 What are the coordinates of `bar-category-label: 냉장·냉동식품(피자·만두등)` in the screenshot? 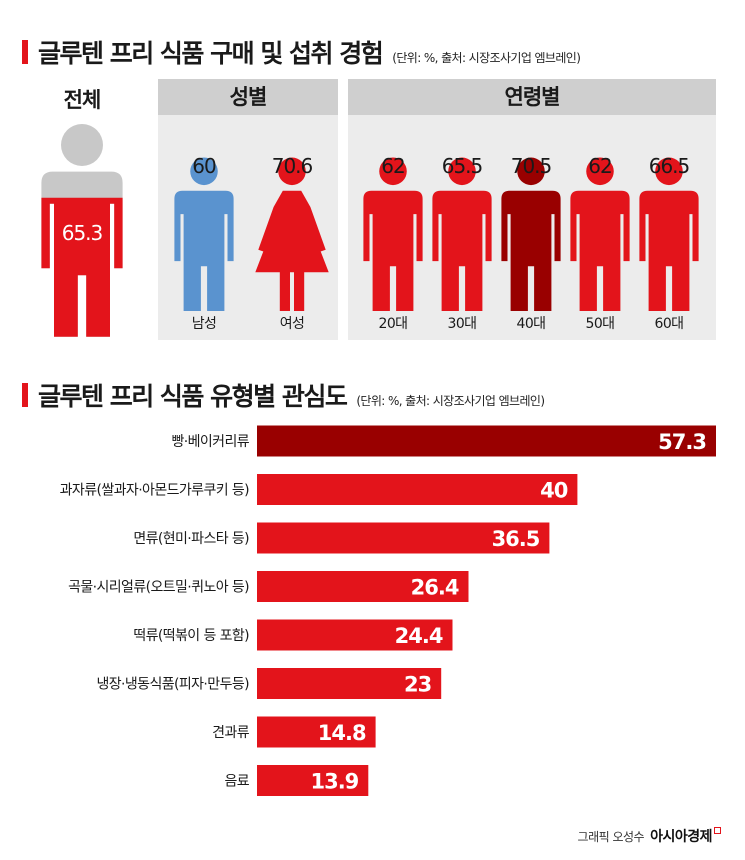 It's located at (172, 685).